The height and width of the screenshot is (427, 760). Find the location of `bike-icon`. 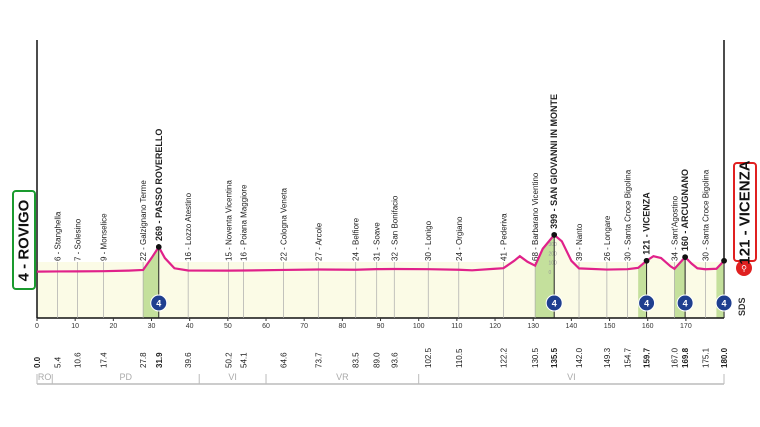

bike-icon is located at coordinates (744, 268).